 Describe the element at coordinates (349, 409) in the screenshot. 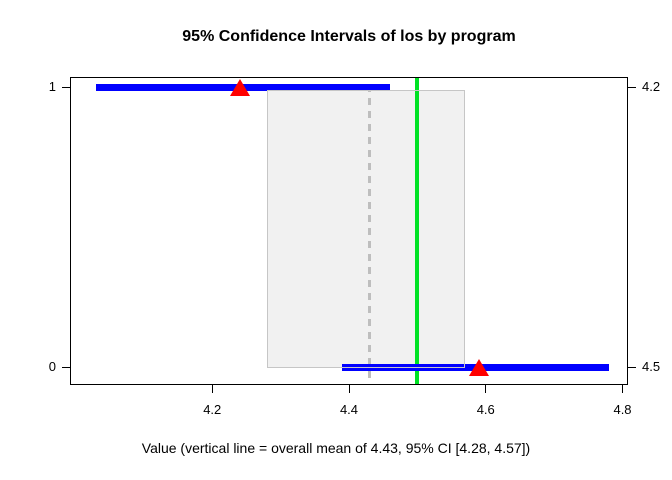

I see `x-tick-label: 4.4` at that location.